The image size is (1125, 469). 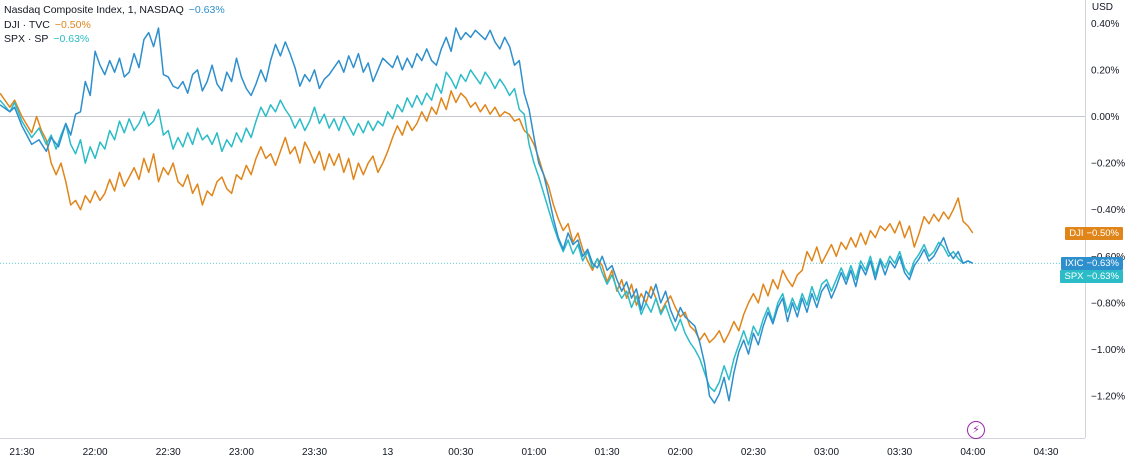 What do you see at coordinates (460, 452) in the screenshot?
I see `x-tick-label: 00:30` at bounding box center [460, 452].